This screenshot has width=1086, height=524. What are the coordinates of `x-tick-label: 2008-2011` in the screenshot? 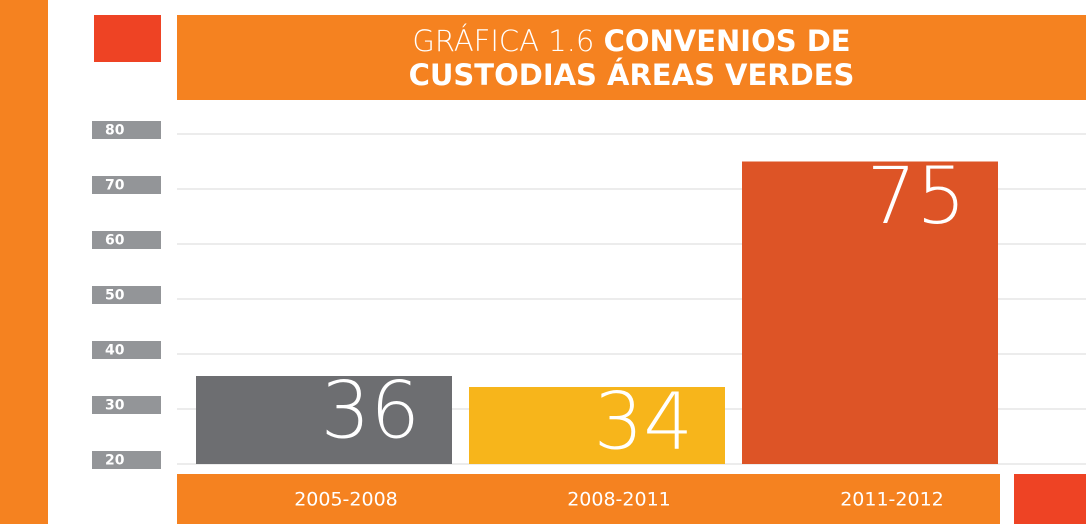 It's located at (619, 500).